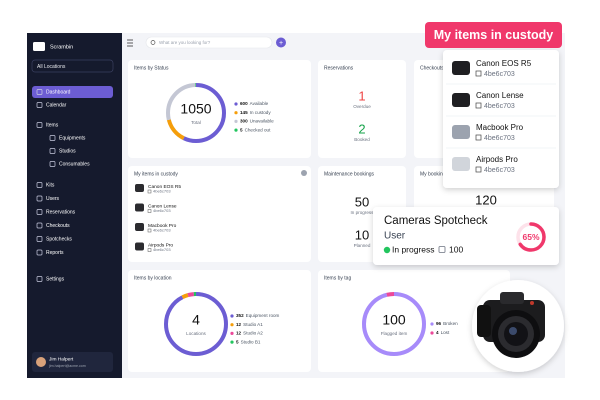  What do you see at coordinates (253, 333) in the screenshot?
I see `legend-label: Studio A2` at bounding box center [253, 333].